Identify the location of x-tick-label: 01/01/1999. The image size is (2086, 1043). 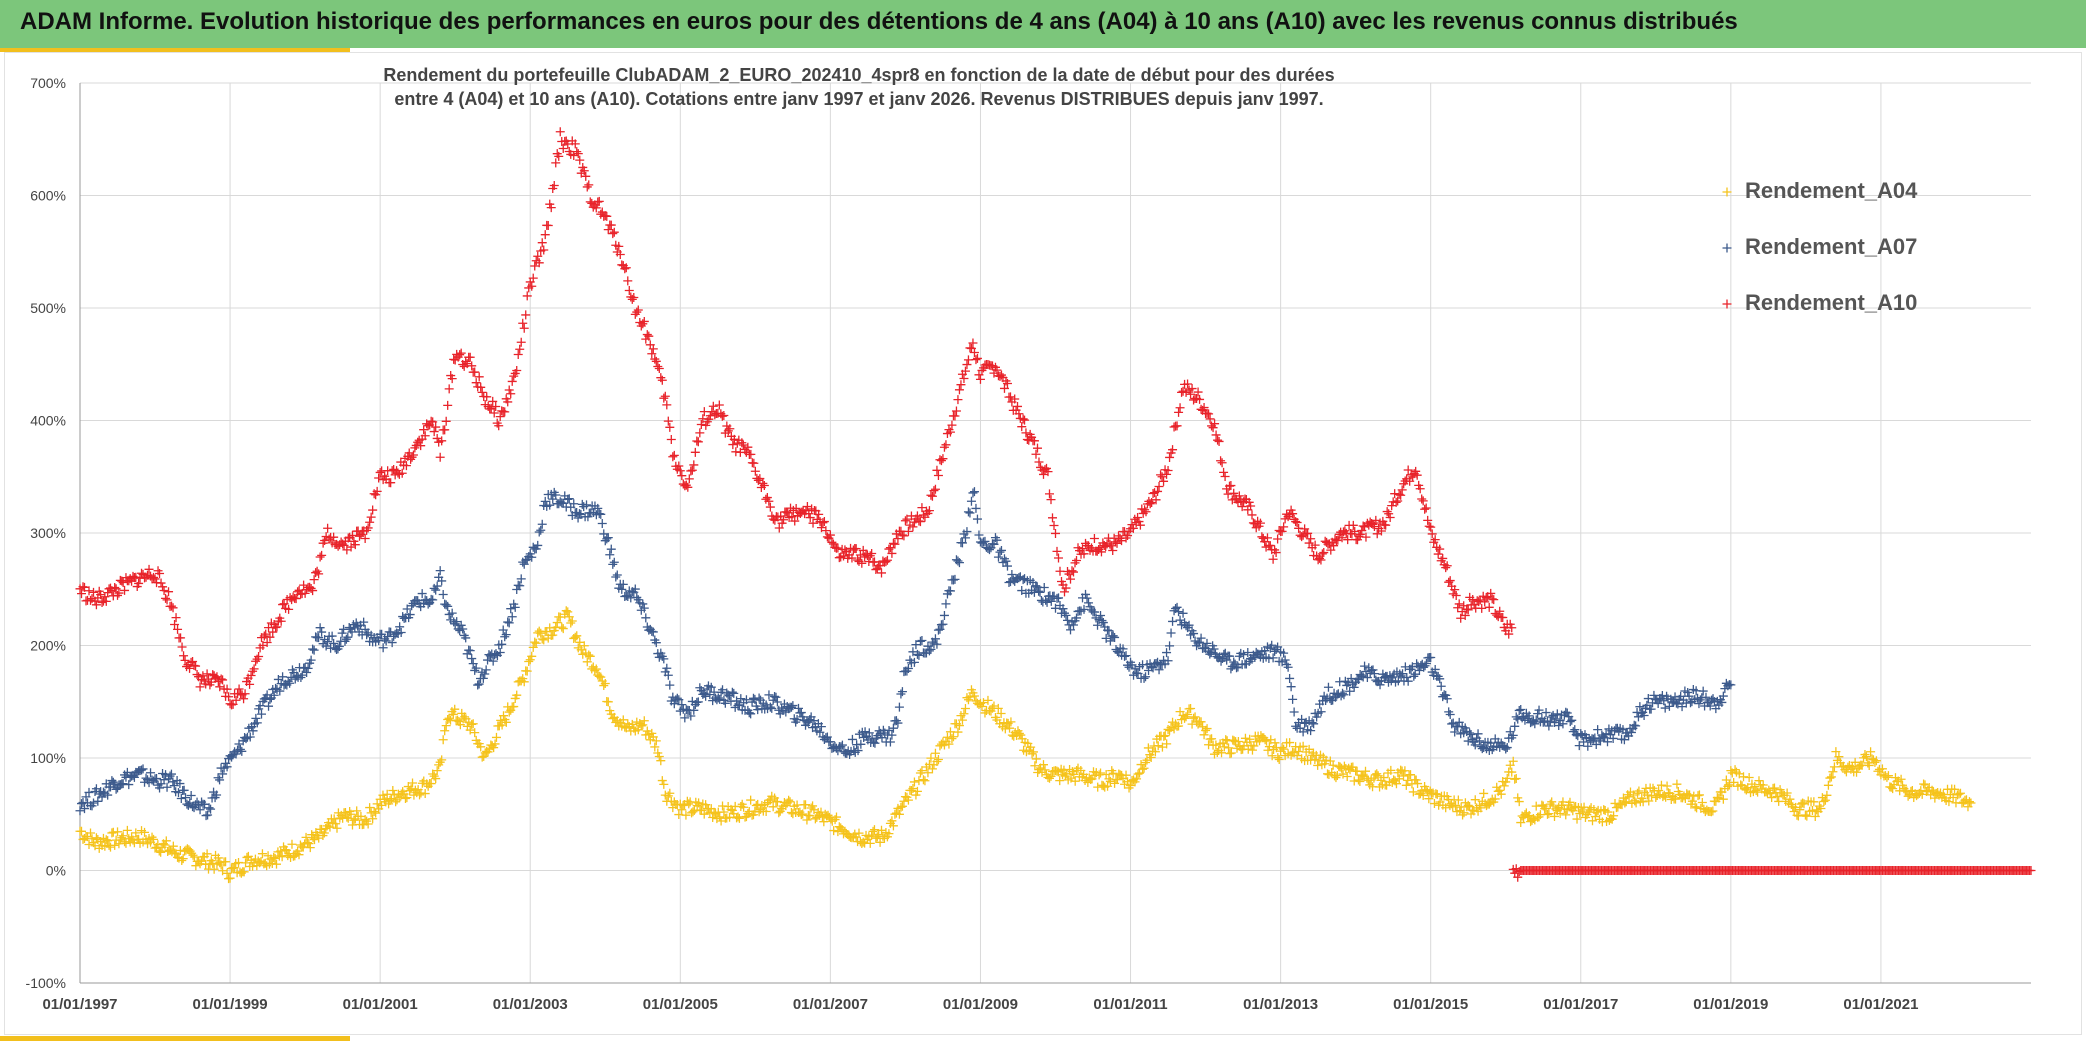
(230, 1004).